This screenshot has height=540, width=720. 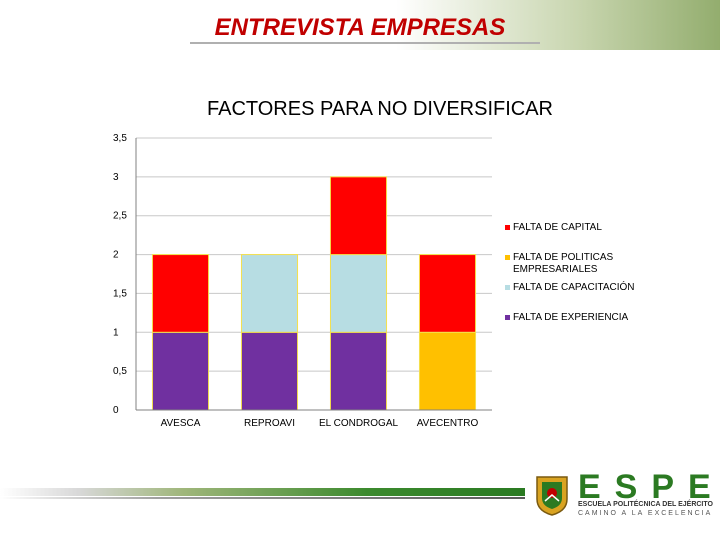 I want to click on legend-item: FALTA DE CAPITAL, so click(x=574, y=228).